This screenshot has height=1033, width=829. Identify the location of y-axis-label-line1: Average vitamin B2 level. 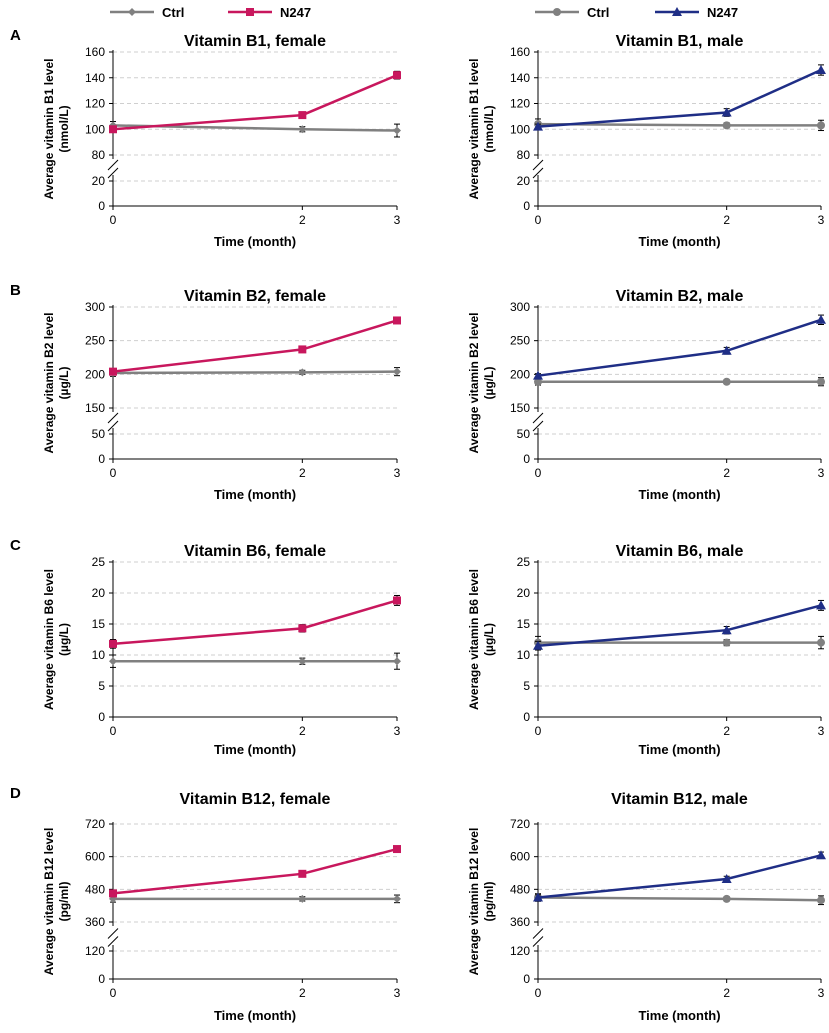
(474, 383).